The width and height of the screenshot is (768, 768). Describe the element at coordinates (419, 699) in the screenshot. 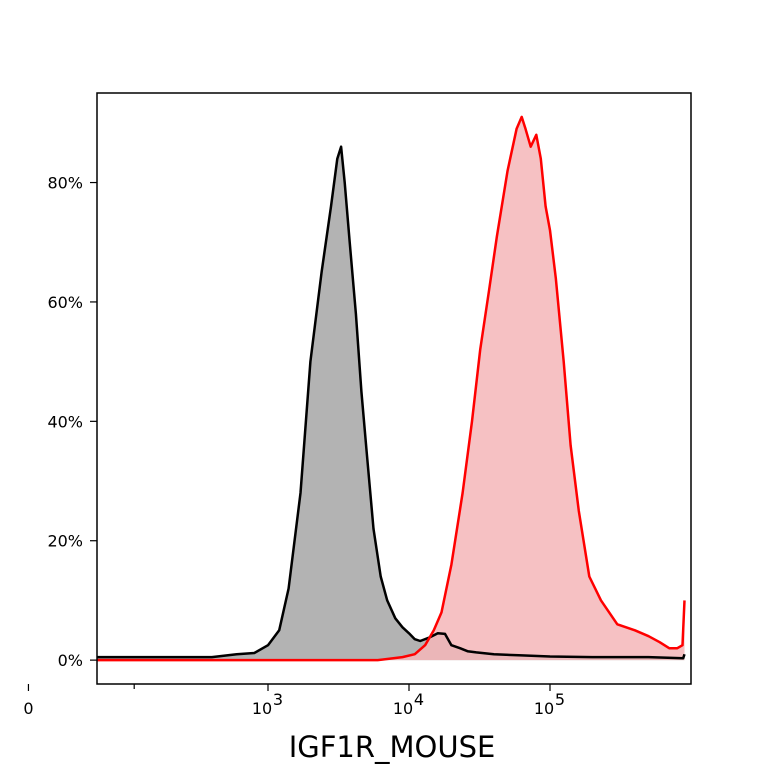

I see `x-tick-exponent: 4` at that location.